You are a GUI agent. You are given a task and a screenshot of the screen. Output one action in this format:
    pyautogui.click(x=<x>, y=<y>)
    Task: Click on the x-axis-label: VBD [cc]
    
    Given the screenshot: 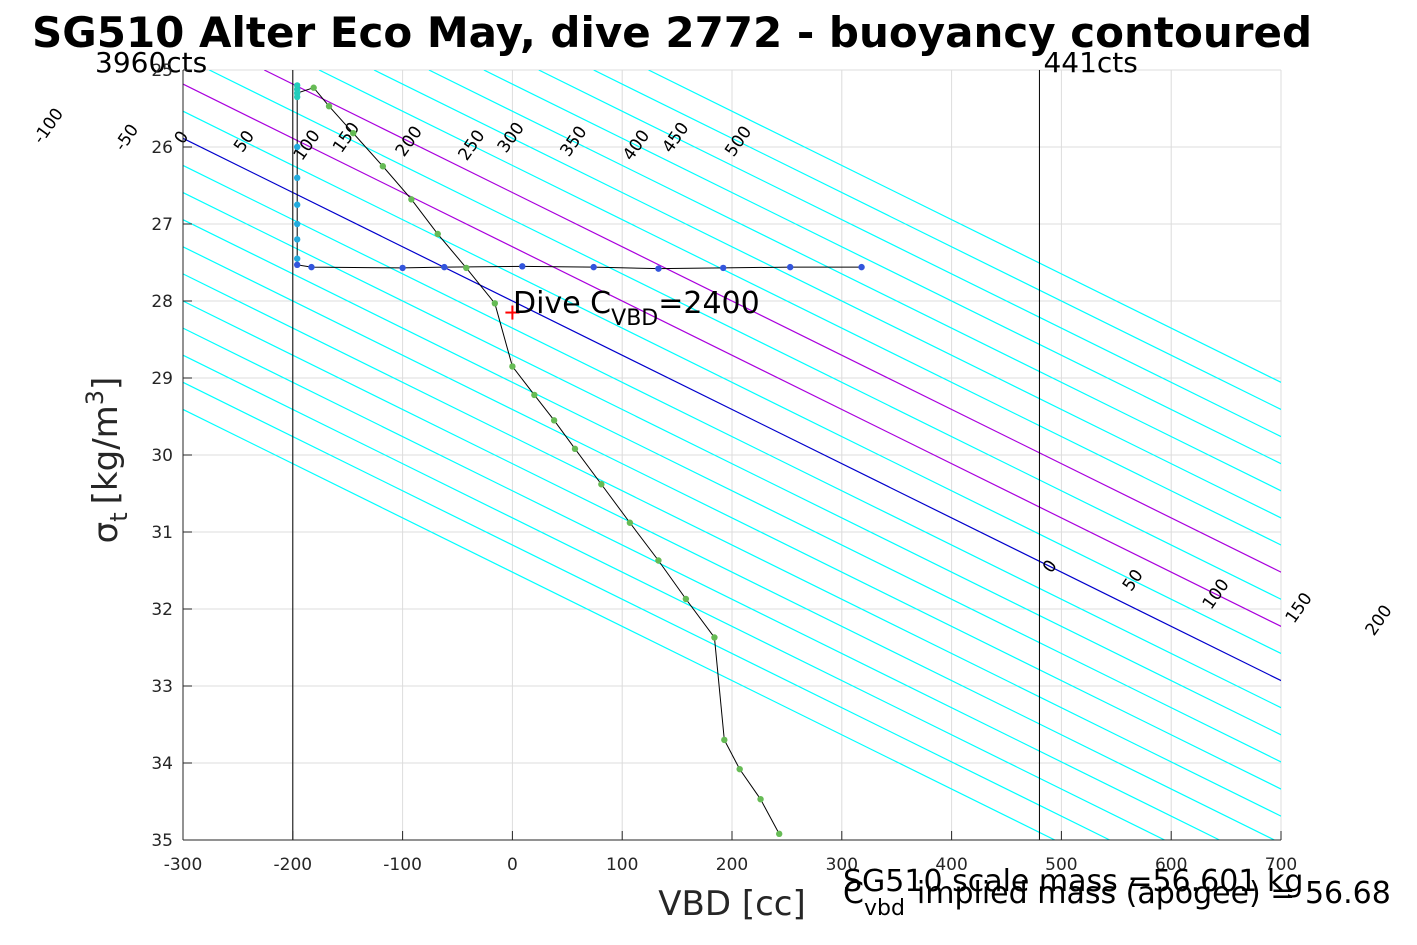 What is the action you would take?
    pyautogui.click(x=732, y=904)
    